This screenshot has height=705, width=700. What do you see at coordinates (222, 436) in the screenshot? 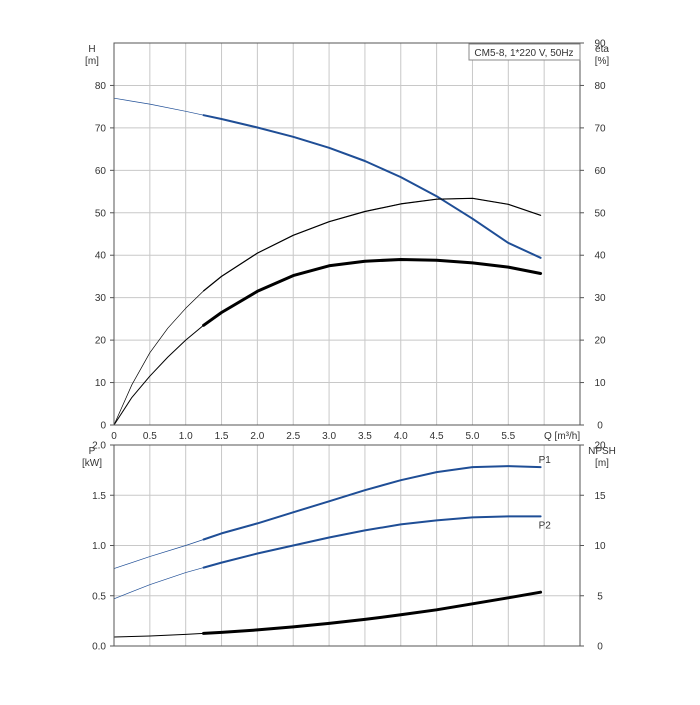
I see `x-tick-label: 1.5` at bounding box center [222, 436].